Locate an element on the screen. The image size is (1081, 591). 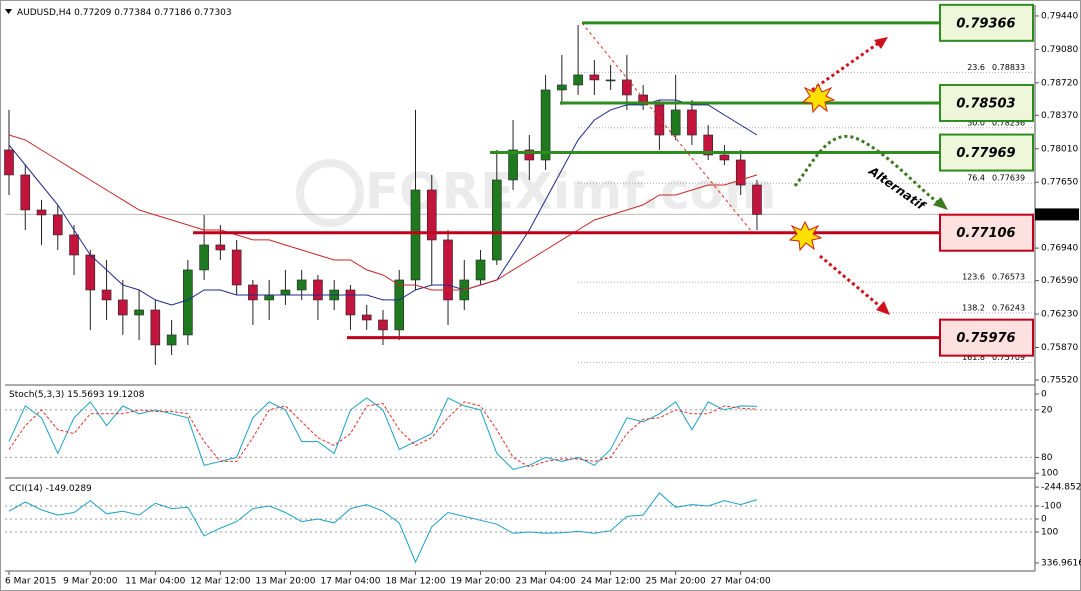
y-tick-label: 0.78370 is located at coordinates (1059, 116).